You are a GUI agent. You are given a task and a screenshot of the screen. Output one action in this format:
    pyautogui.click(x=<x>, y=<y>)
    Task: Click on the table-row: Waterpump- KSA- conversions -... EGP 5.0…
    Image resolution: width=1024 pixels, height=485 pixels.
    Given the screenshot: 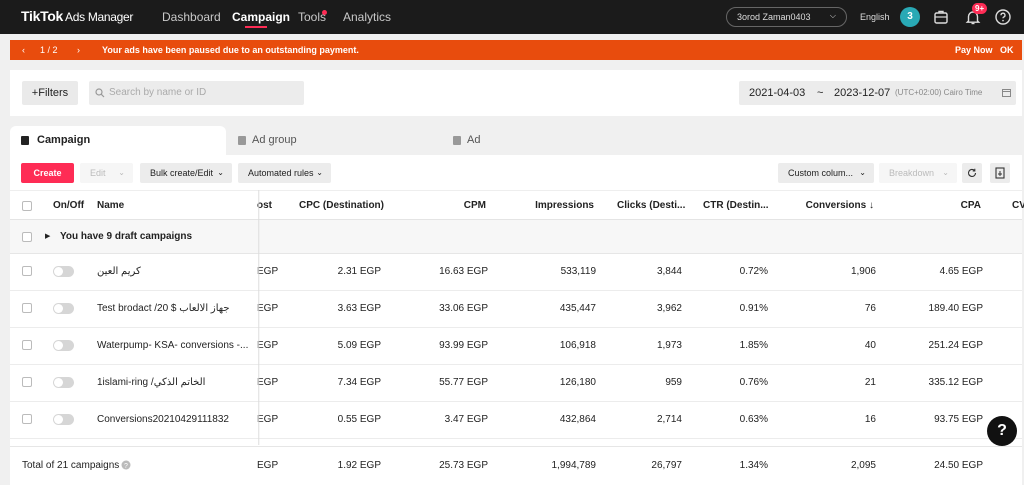 What is the action you would take?
    pyautogui.click(x=516, y=346)
    